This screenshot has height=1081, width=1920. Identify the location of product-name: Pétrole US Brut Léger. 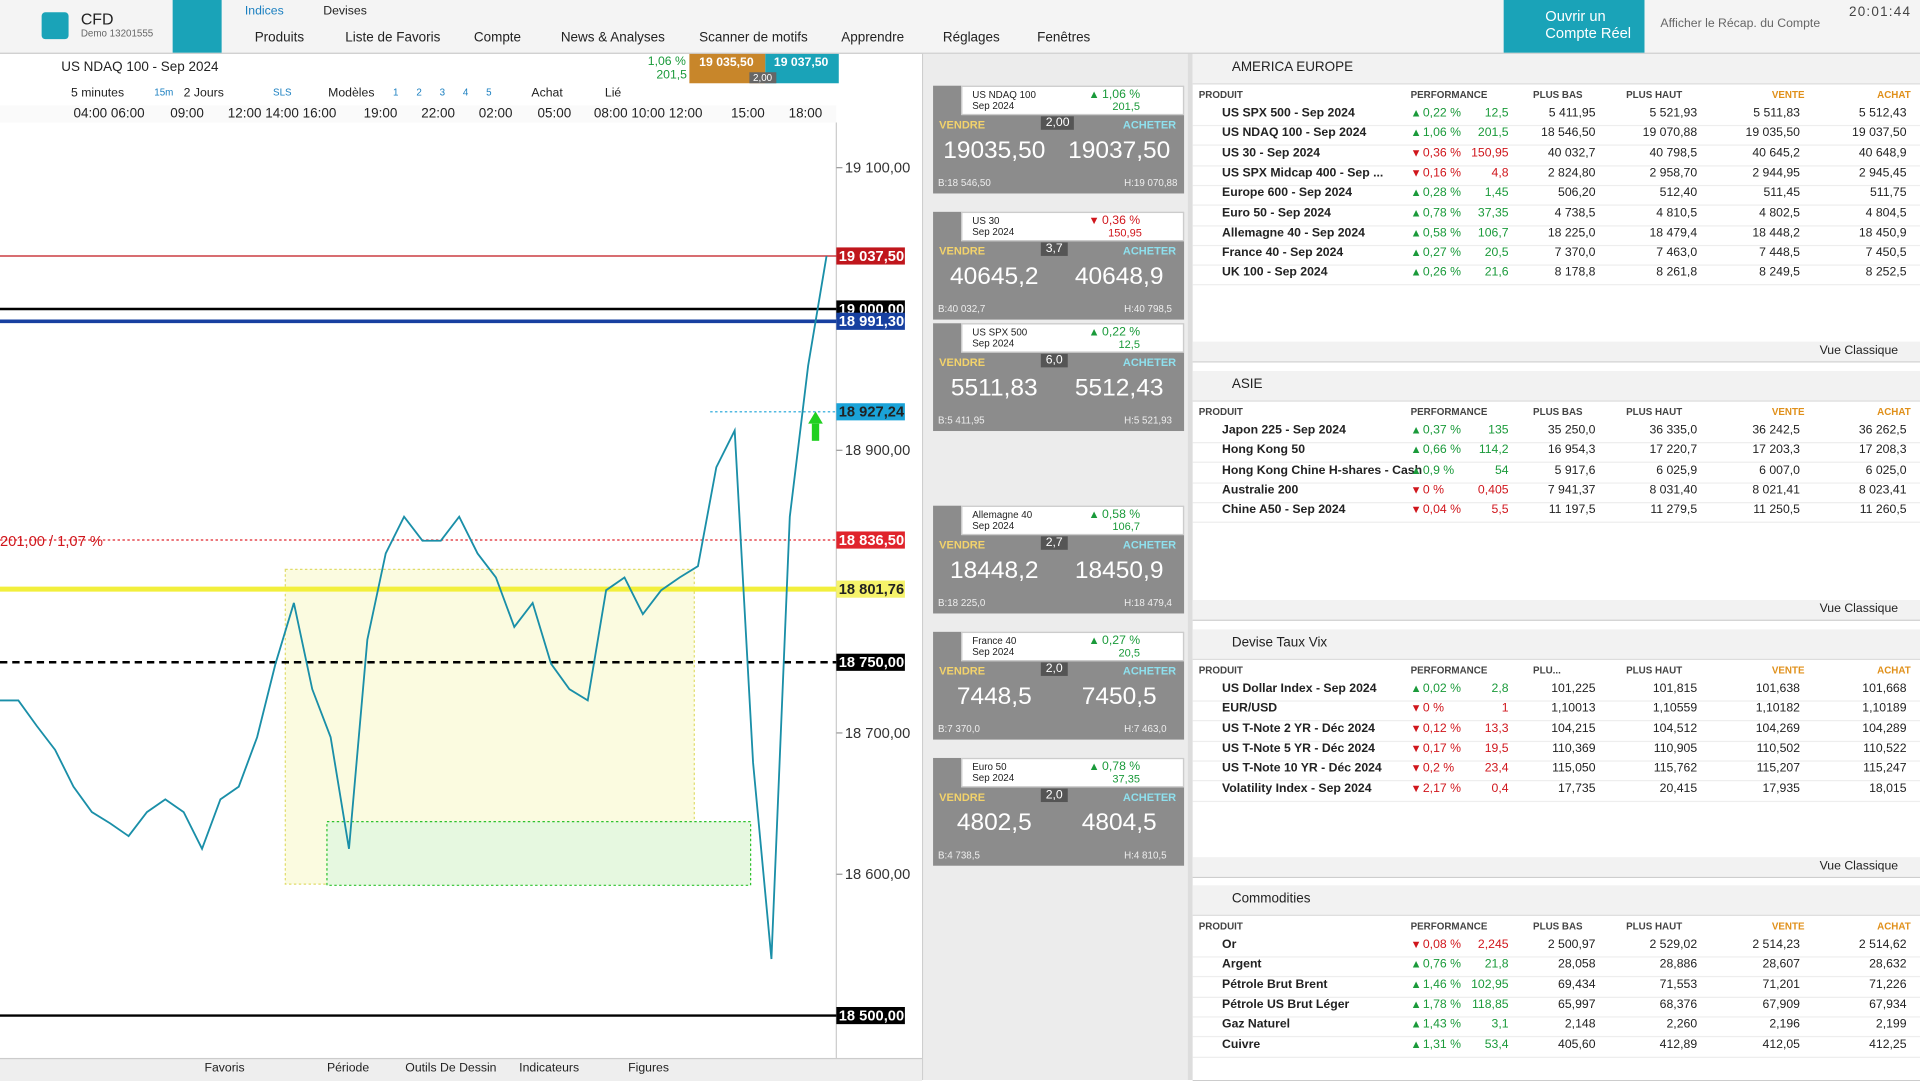
(1286, 1004).